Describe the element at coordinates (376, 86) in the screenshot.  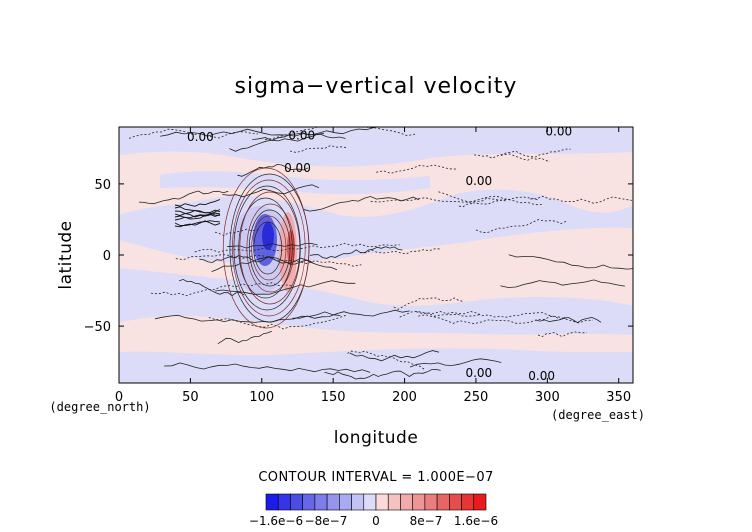
I see `chart-title: sigma−vertical velocity` at that location.